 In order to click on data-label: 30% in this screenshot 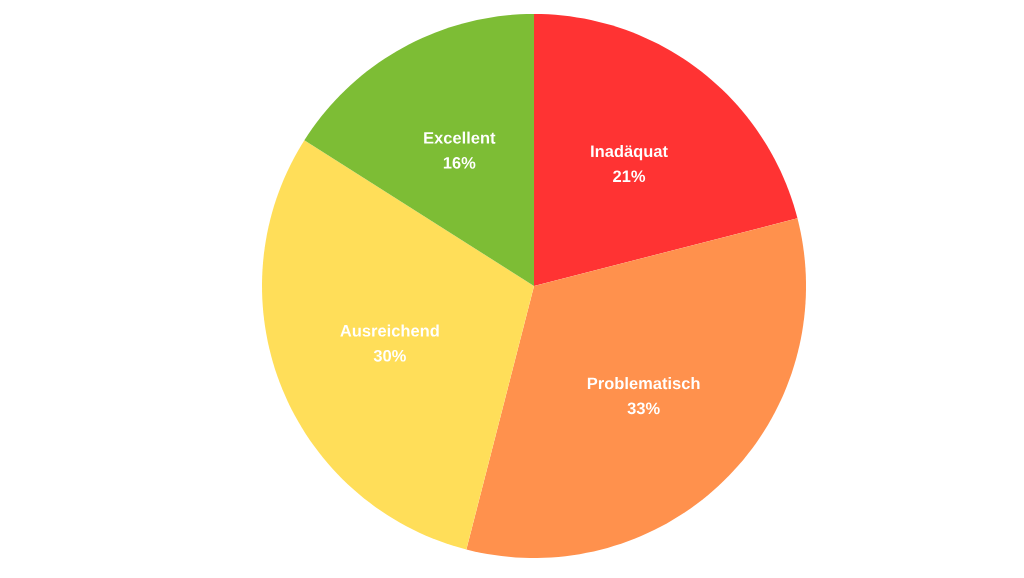, I will do `click(389, 355)`.